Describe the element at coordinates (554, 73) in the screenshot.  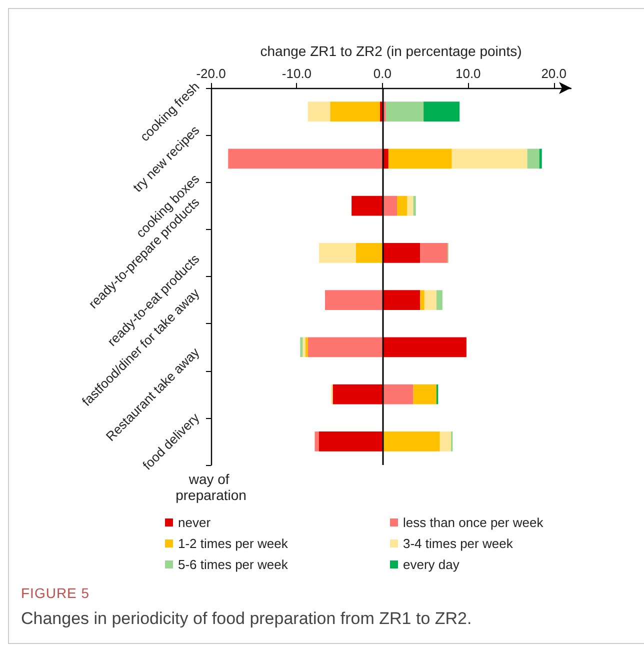
I see `x-tick-label: 20.0` at that location.